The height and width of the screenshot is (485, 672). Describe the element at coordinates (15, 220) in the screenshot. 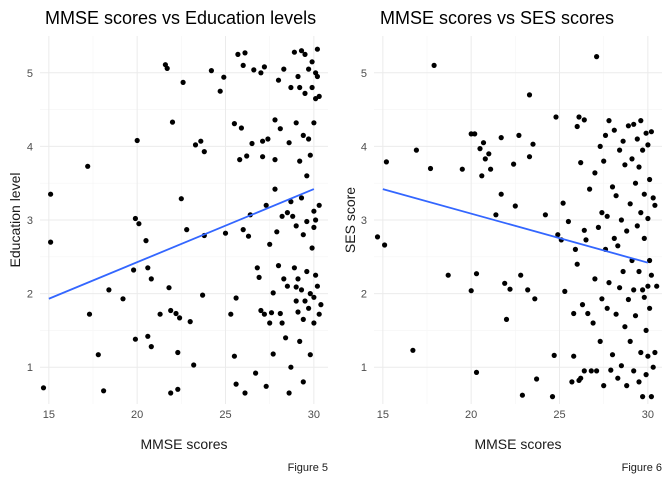

I see `y-axis-title: Education level` at that location.